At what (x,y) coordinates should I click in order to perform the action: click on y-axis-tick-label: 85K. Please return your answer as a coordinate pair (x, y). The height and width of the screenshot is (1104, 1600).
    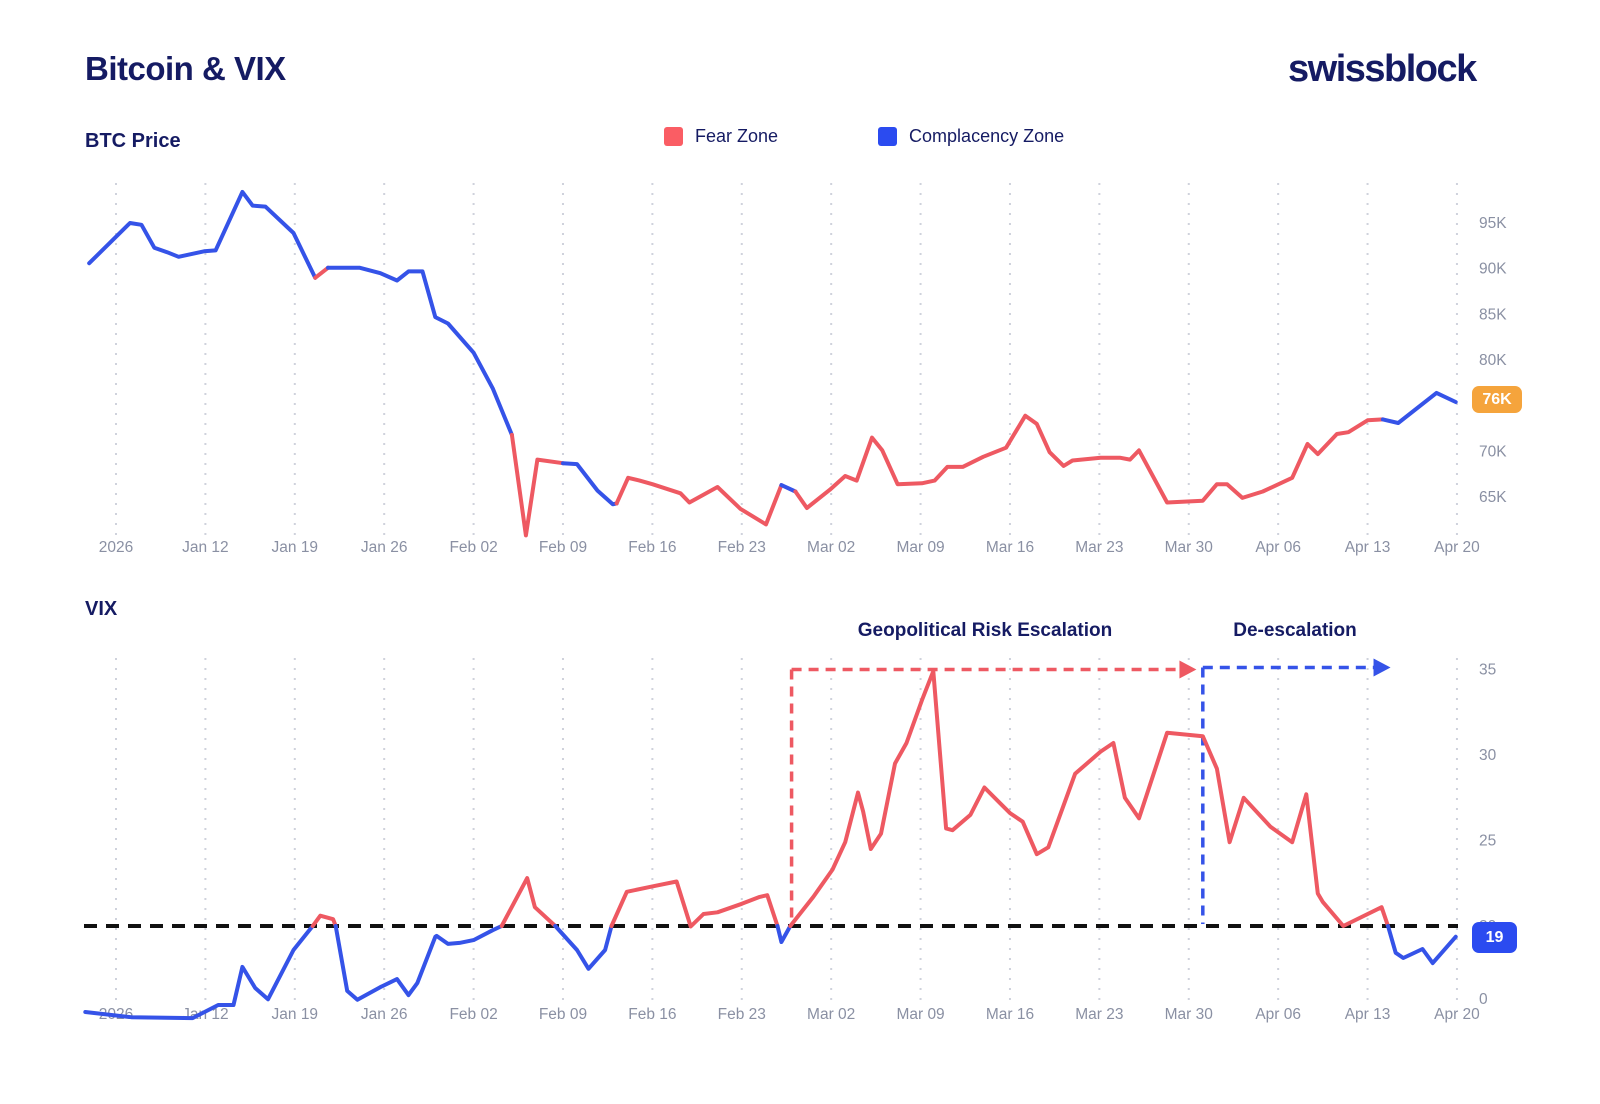
    Looking at the image, I should click on (1493, 314).